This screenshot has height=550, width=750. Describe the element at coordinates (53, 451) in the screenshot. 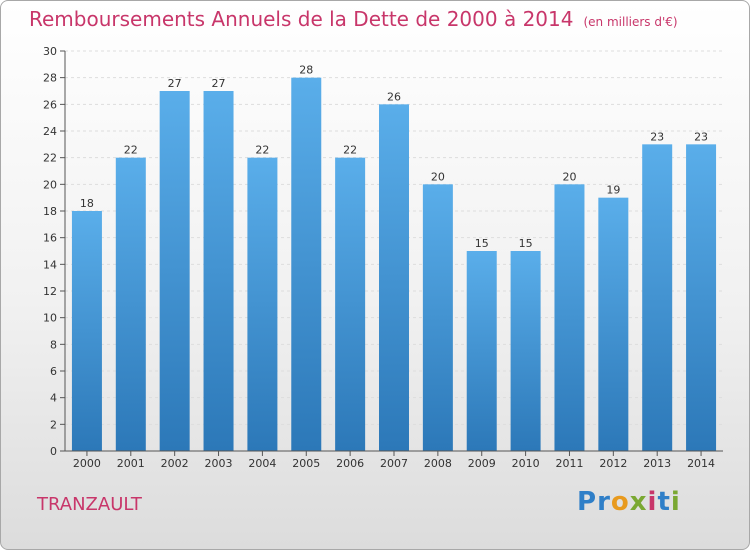

I see `y-tick-label: 0` at that location.